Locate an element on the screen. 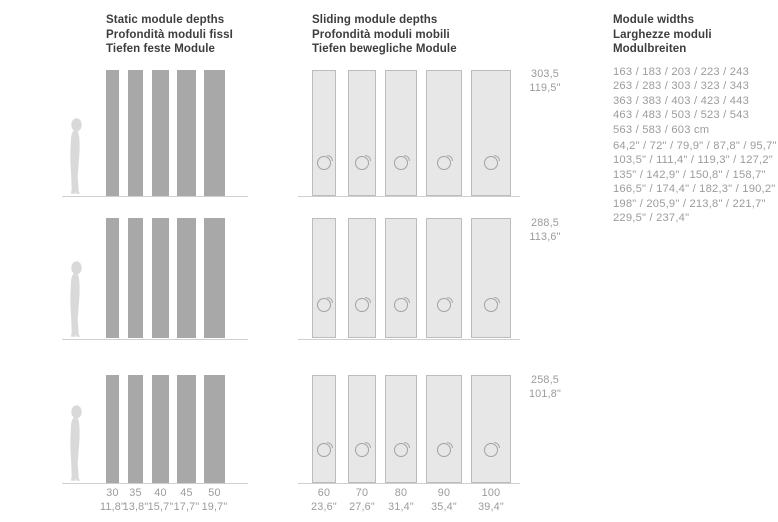  sliding-depth-label: 100 39,4" is located at coordinates (491, 500).